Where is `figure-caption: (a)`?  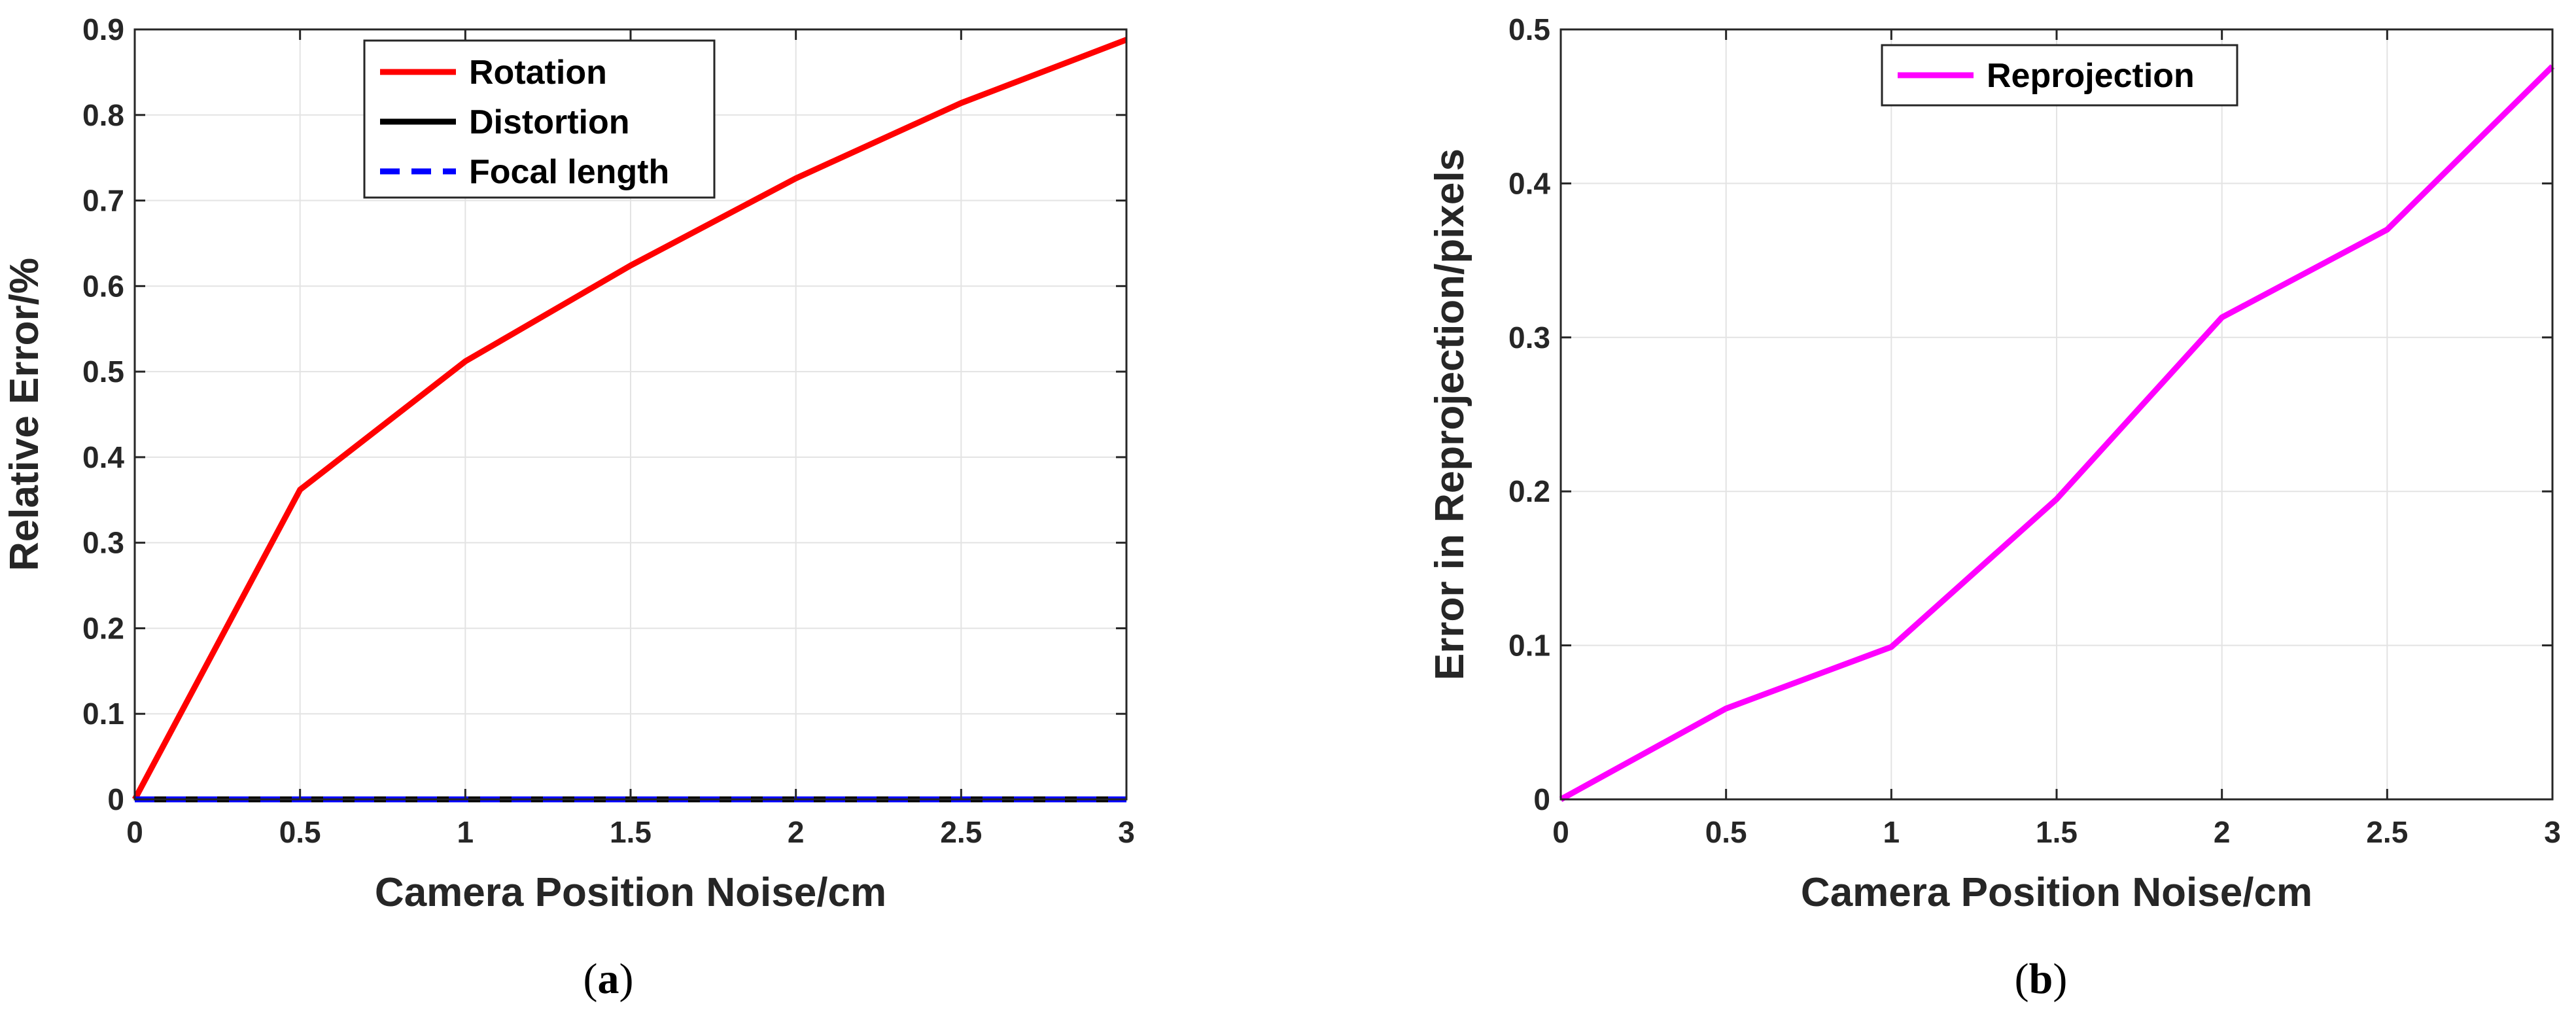
figure-caption: (a) is located at coordinates (608, 979).